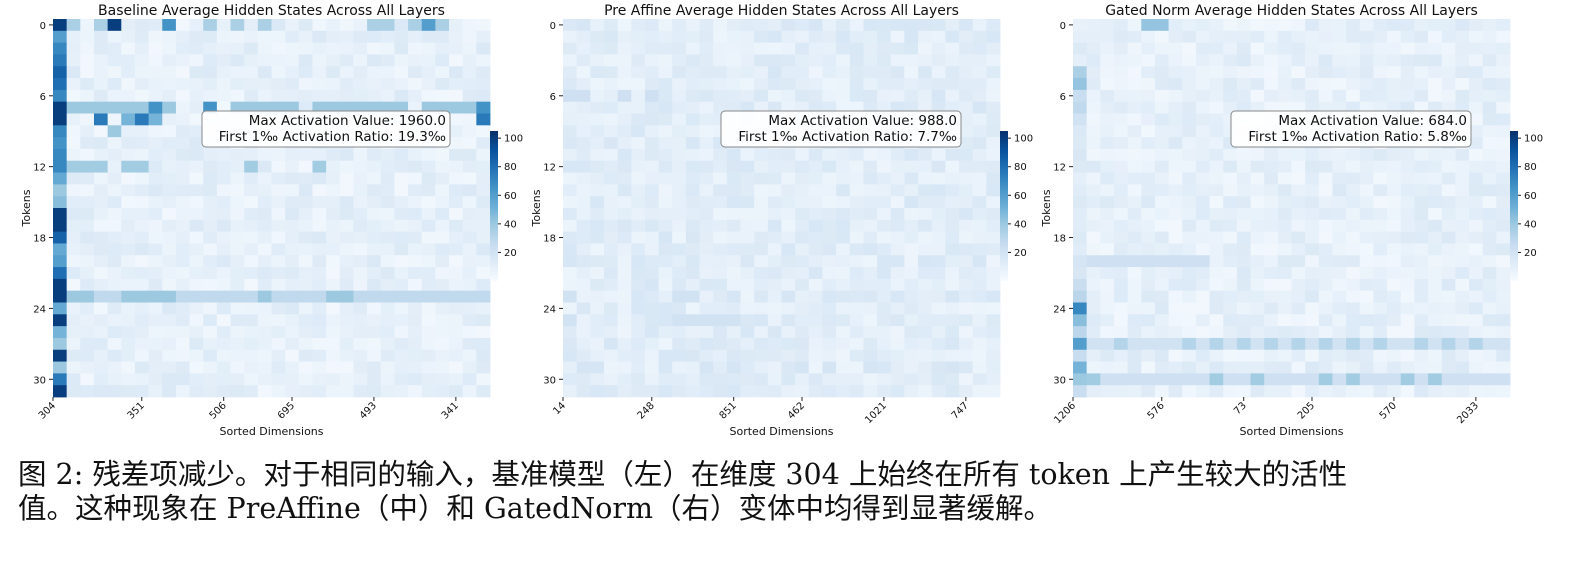 This screenshot has height=562, width=1592. I want to click on x-tick-label: 1021, so click(876, 413).